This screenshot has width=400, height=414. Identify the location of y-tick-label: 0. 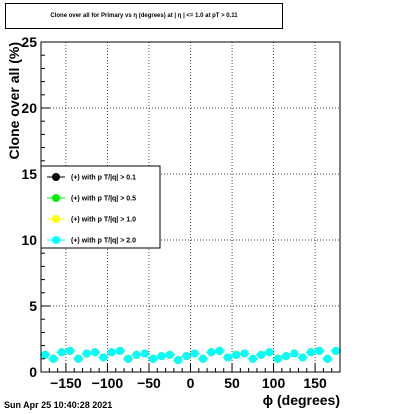
(33, 372).